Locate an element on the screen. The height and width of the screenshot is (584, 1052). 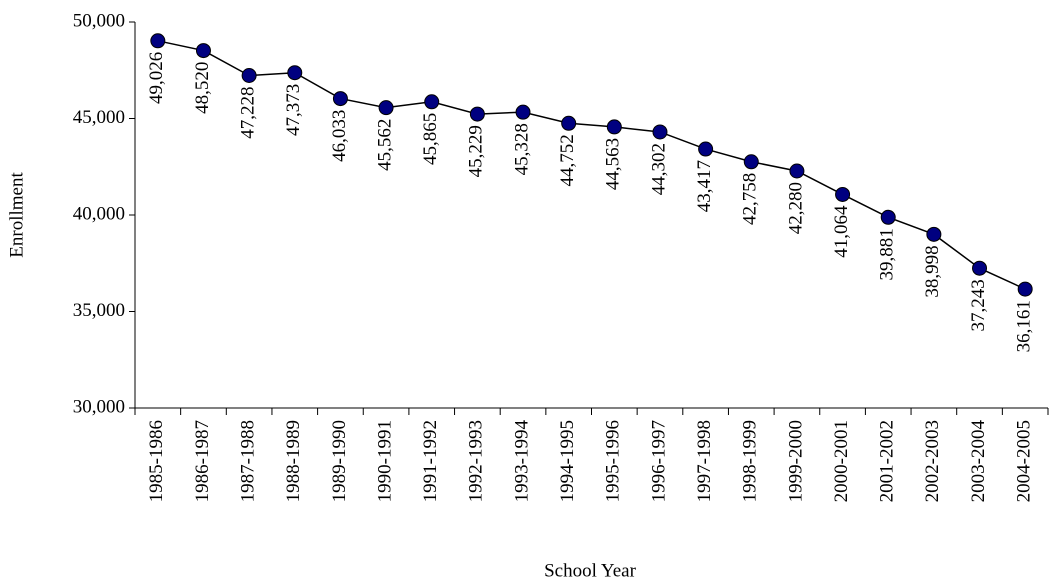
y-tick-label: 50,000 is located at coordinates (99, 20).